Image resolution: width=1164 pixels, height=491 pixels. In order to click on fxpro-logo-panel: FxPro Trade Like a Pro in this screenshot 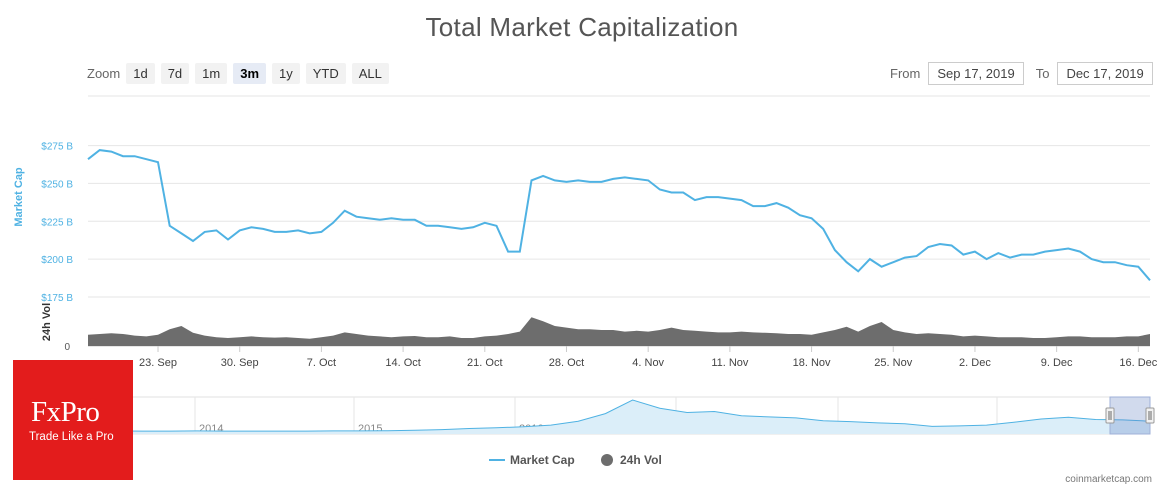, I will do `click(73, 420)`.